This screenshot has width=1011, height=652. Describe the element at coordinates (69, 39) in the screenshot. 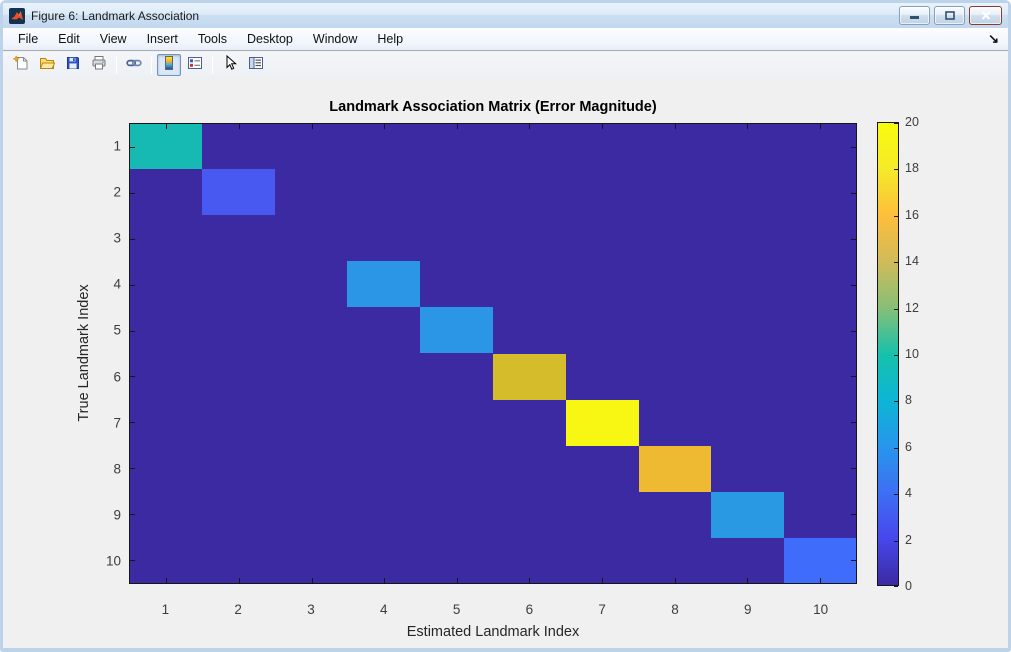

I see `menu-edit: Edit` at that location.